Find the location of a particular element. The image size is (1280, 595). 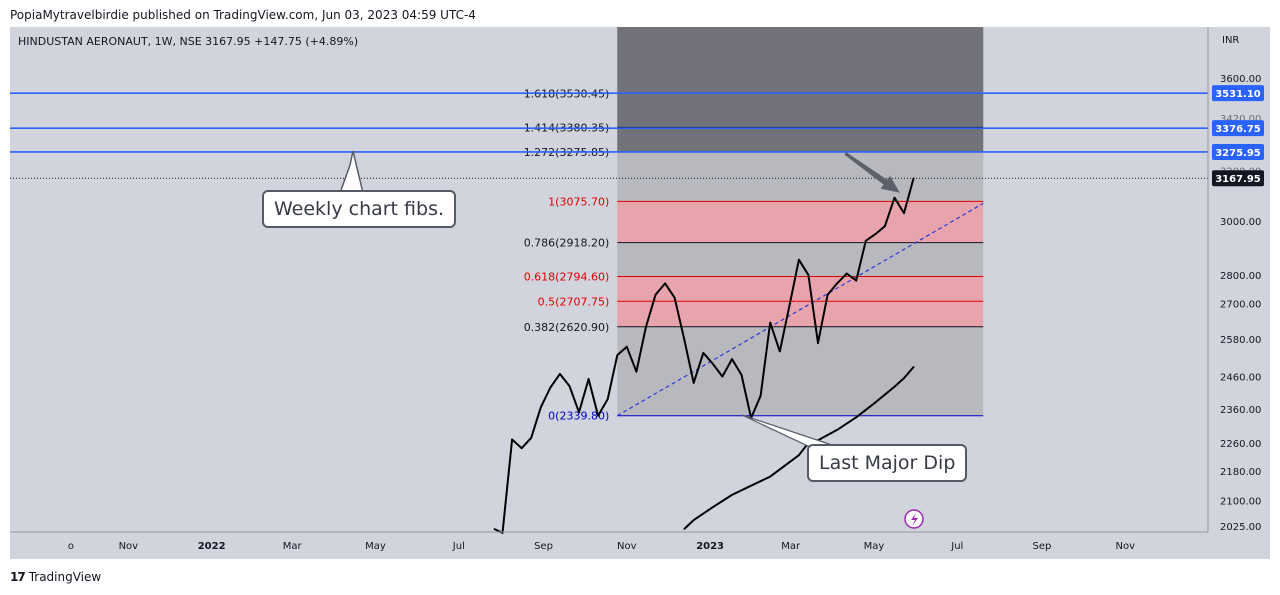

trendline is located at coordinates (800, 309).